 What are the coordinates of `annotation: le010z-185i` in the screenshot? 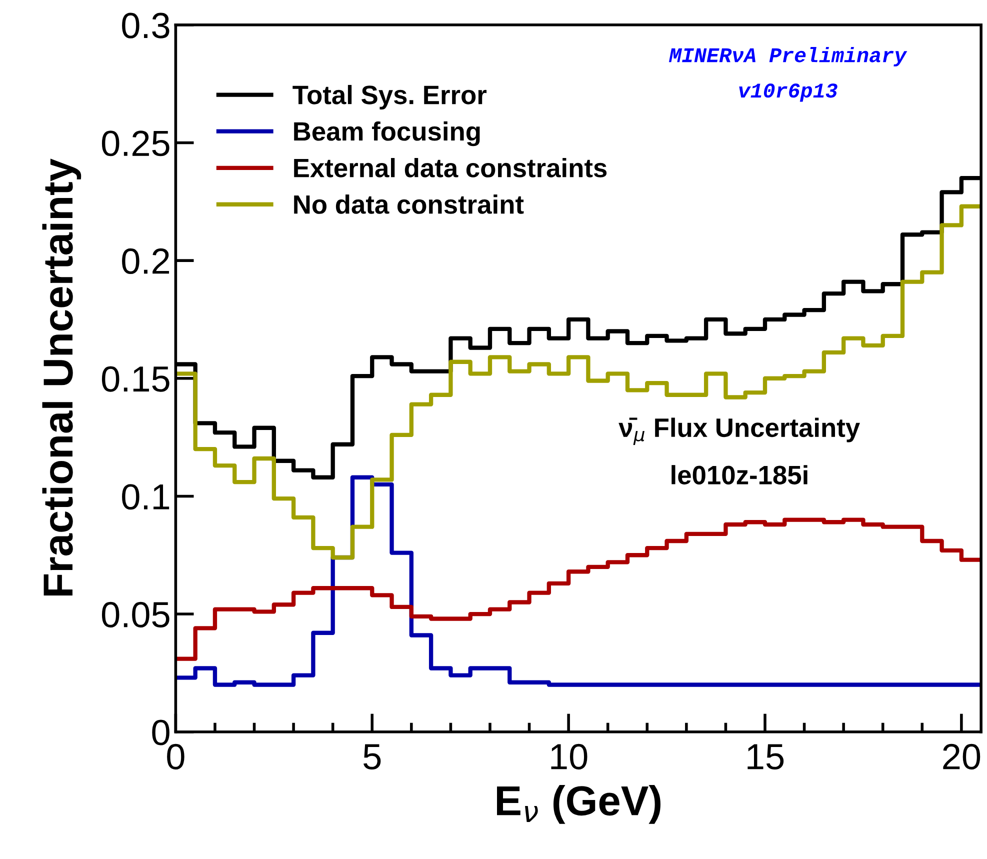 It's located at (740, 474).